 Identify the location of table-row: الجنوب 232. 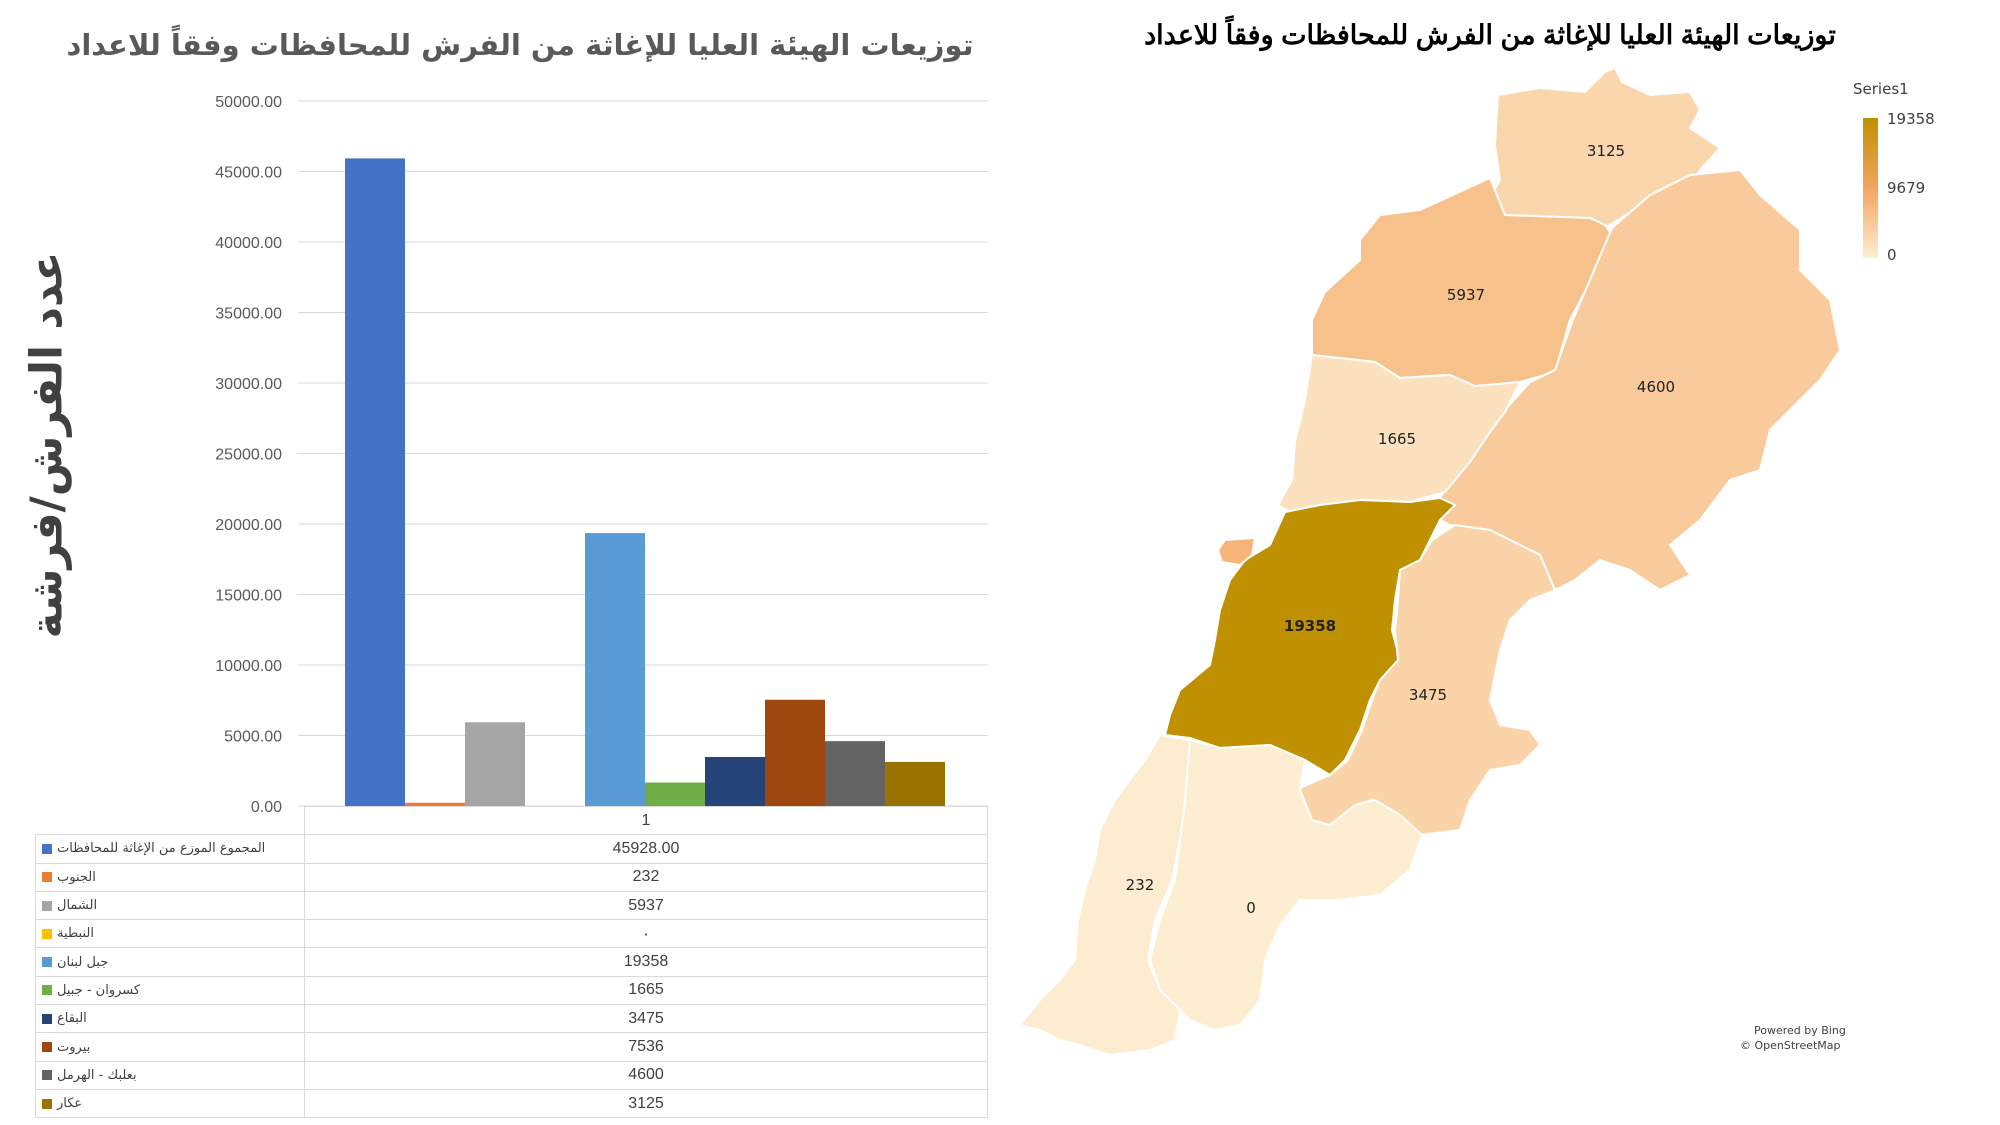
(511, 877).